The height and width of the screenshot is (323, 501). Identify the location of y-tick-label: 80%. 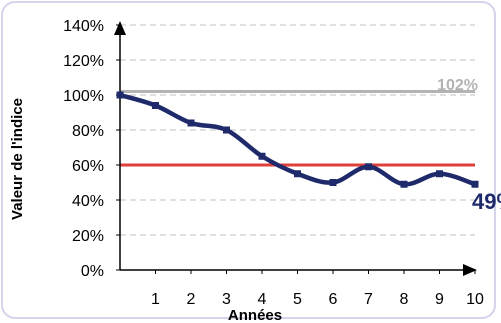
(88, 131).